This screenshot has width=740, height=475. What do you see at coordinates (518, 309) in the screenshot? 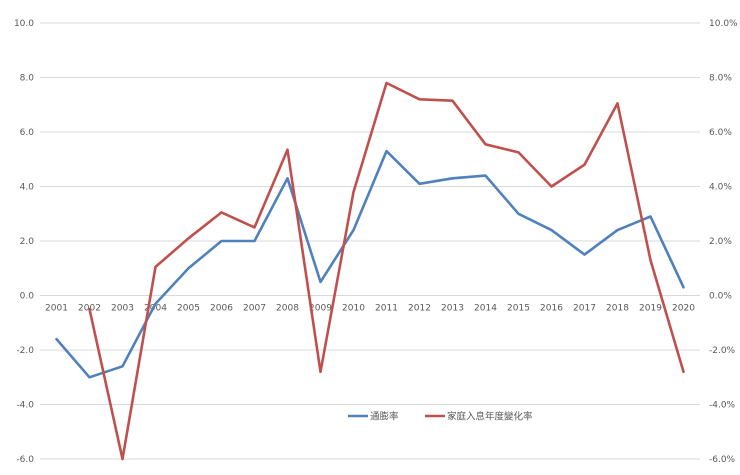
I see `x-tick-label: 2015` at bounding box center [518, 309].